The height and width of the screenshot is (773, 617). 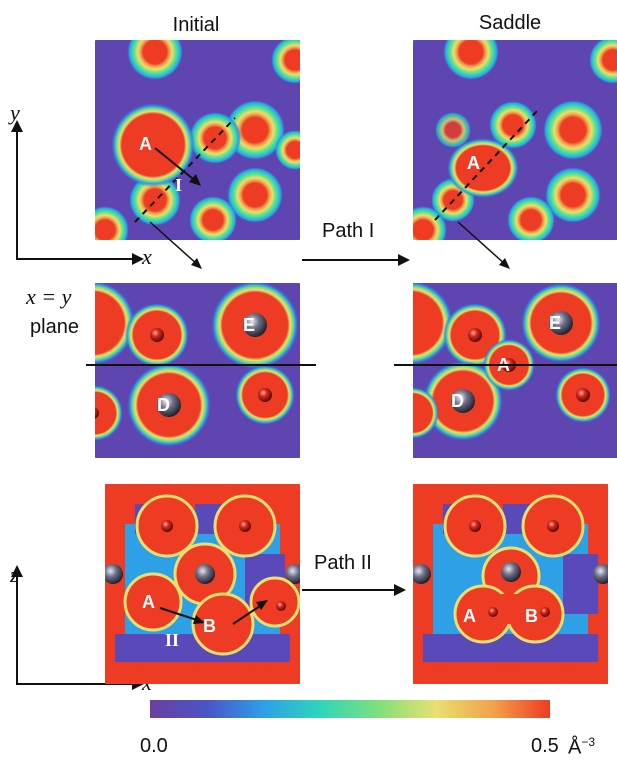 I want to click on atom-label-a-plane-saddle: A, so click(x=503, y=365).